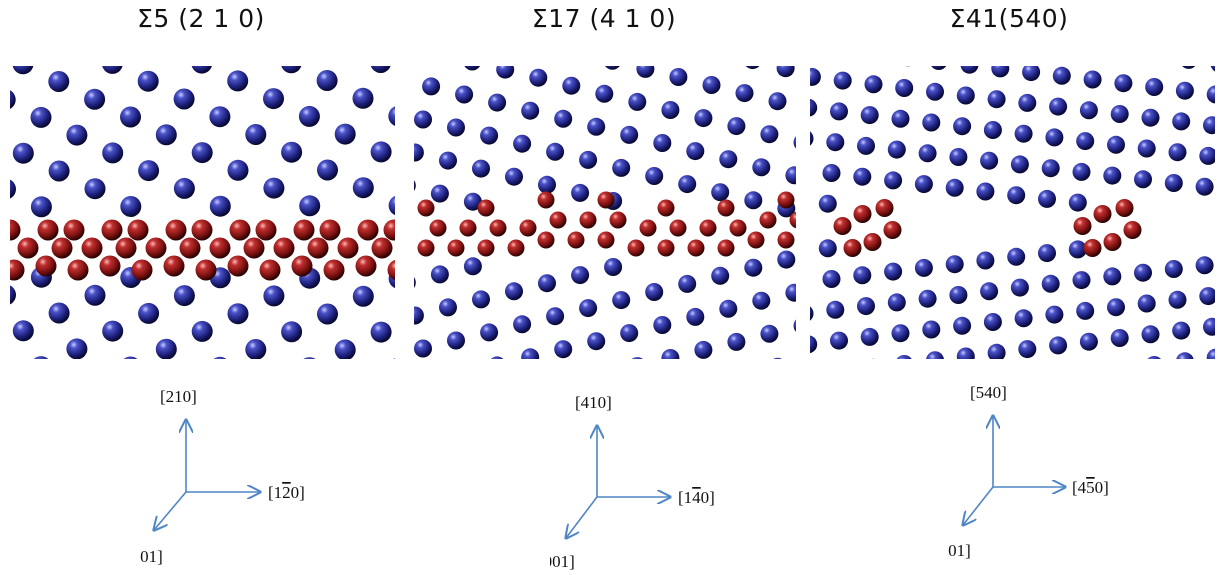  Describe the element at coordinates (286, 492) in the screenshot. I see `horizontal-axis-label: [120]` at that location.